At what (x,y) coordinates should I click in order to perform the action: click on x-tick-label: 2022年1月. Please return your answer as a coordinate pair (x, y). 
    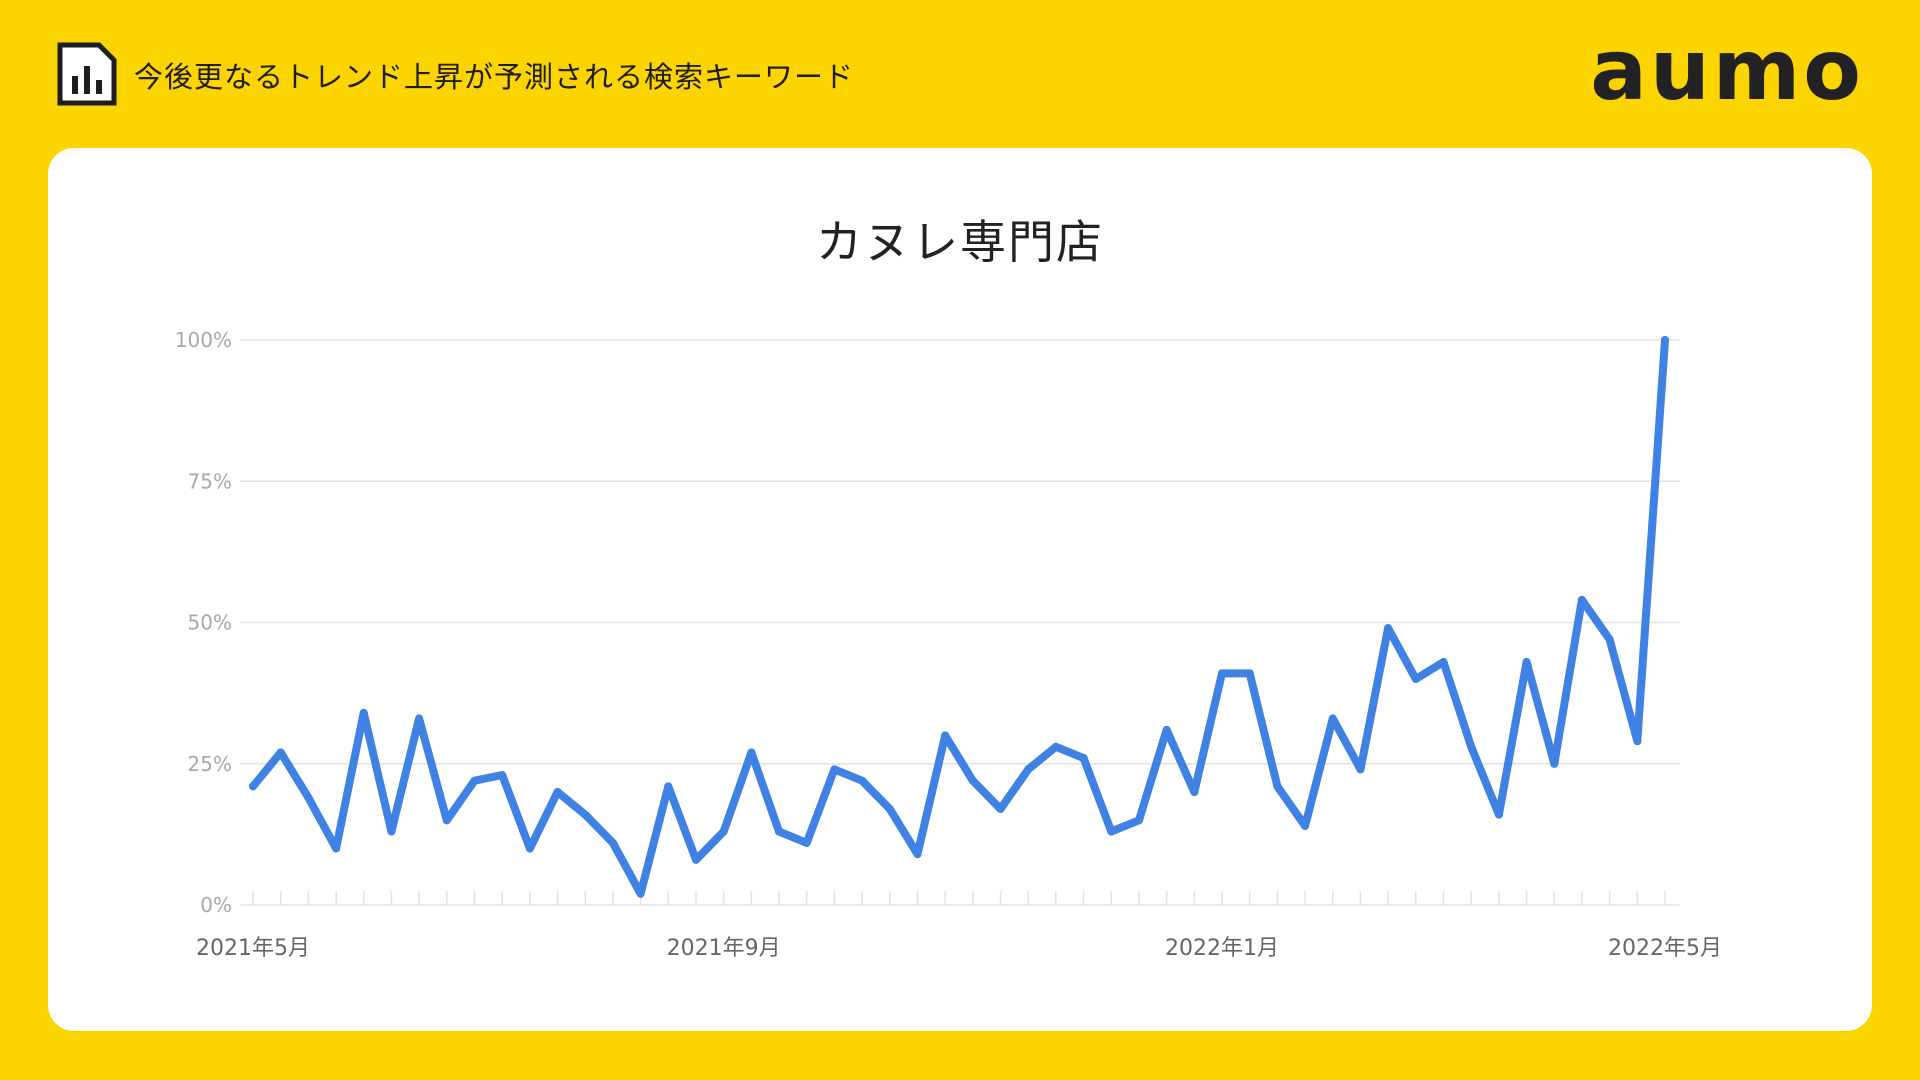
    Looking at the image, I should click on (1222, 948).